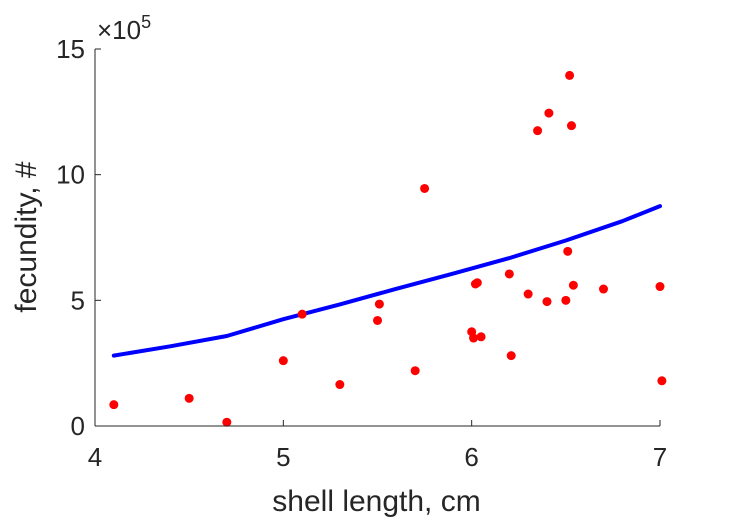 The image size is (729, 521). Describe the element at coordinates (146, 22) in the screenshot. I see `y-exponent-power: 5` at that location.